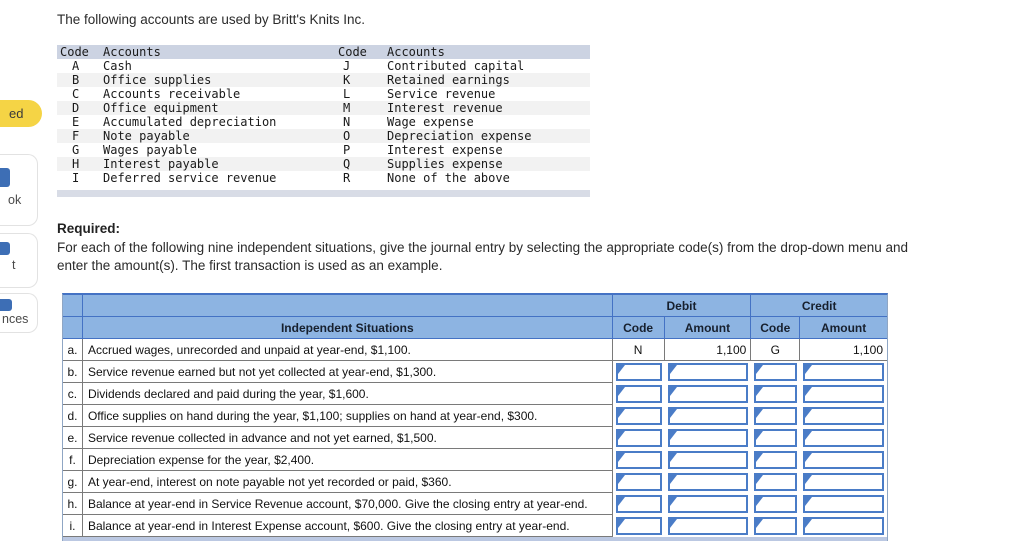  Describe the element at coordinates (347, 328) in the screenshot. I see `situations-header: Independent Situations` at that location.